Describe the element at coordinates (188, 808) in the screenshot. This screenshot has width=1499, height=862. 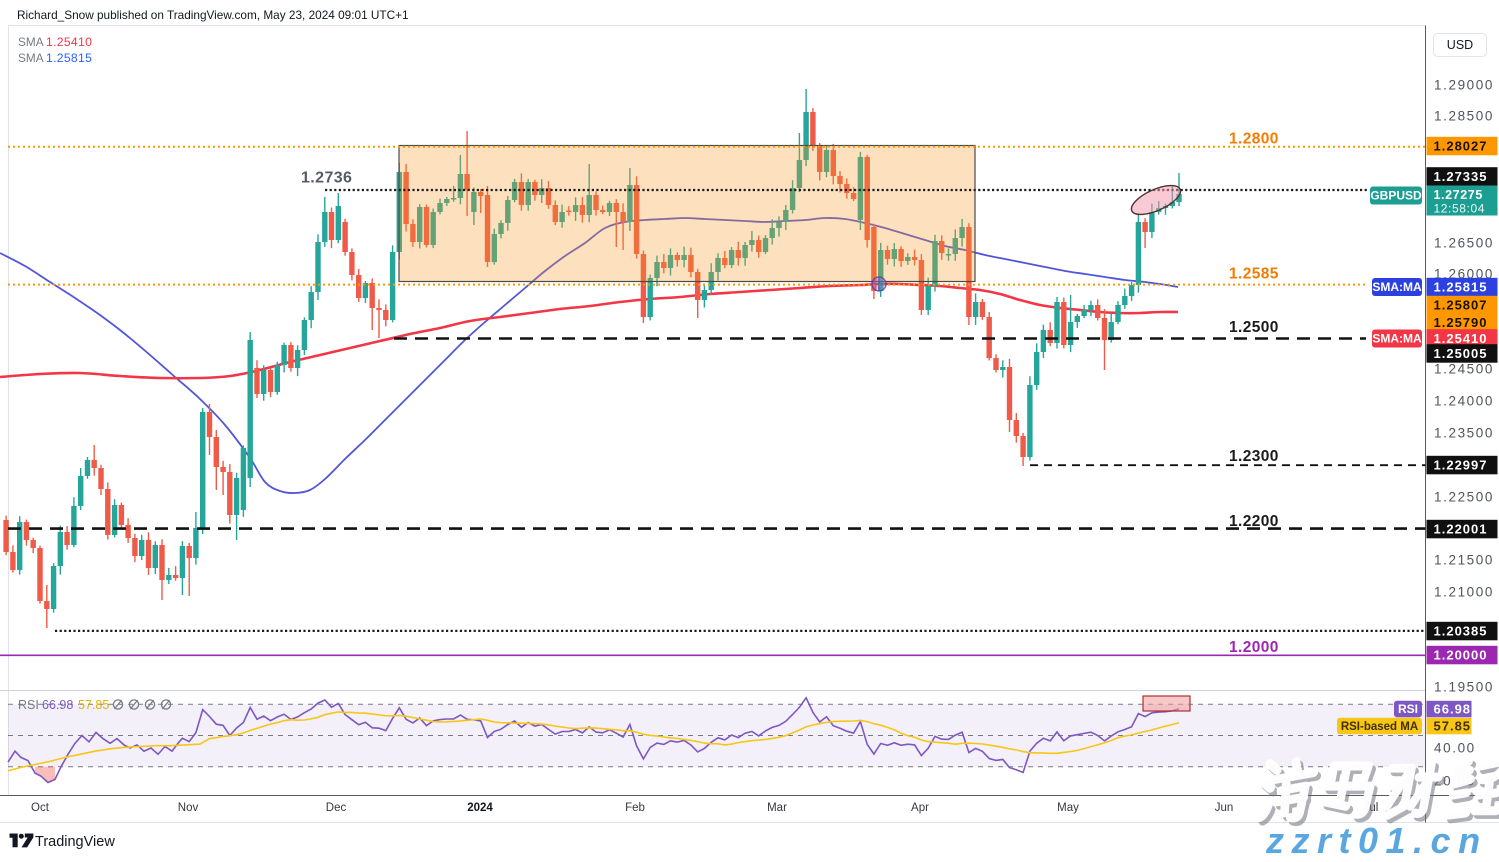
I see `svg-text: Nov` at that location.